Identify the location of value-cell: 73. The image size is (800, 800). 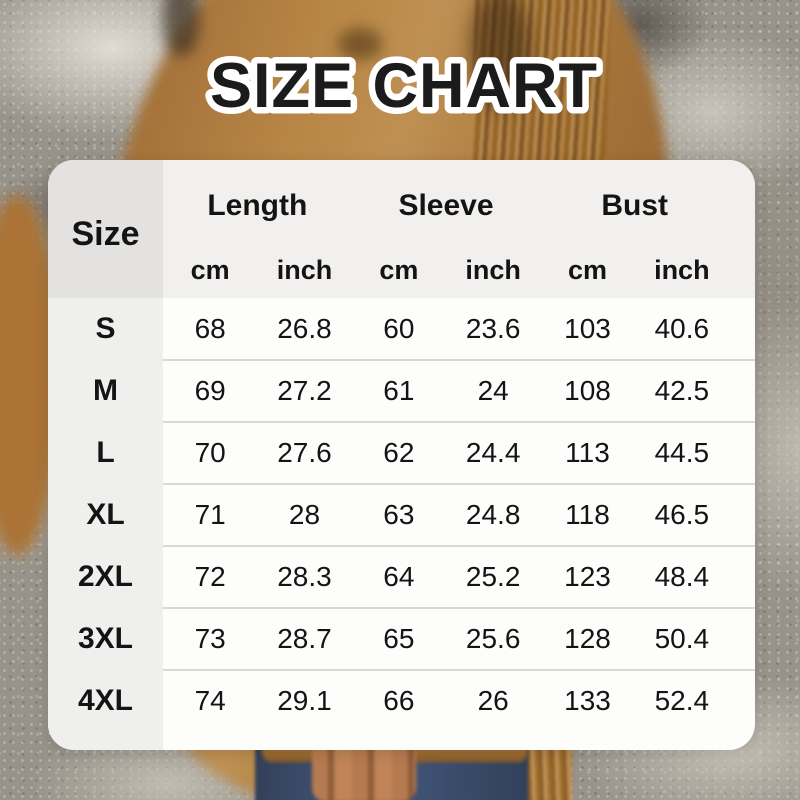
(210, 638).